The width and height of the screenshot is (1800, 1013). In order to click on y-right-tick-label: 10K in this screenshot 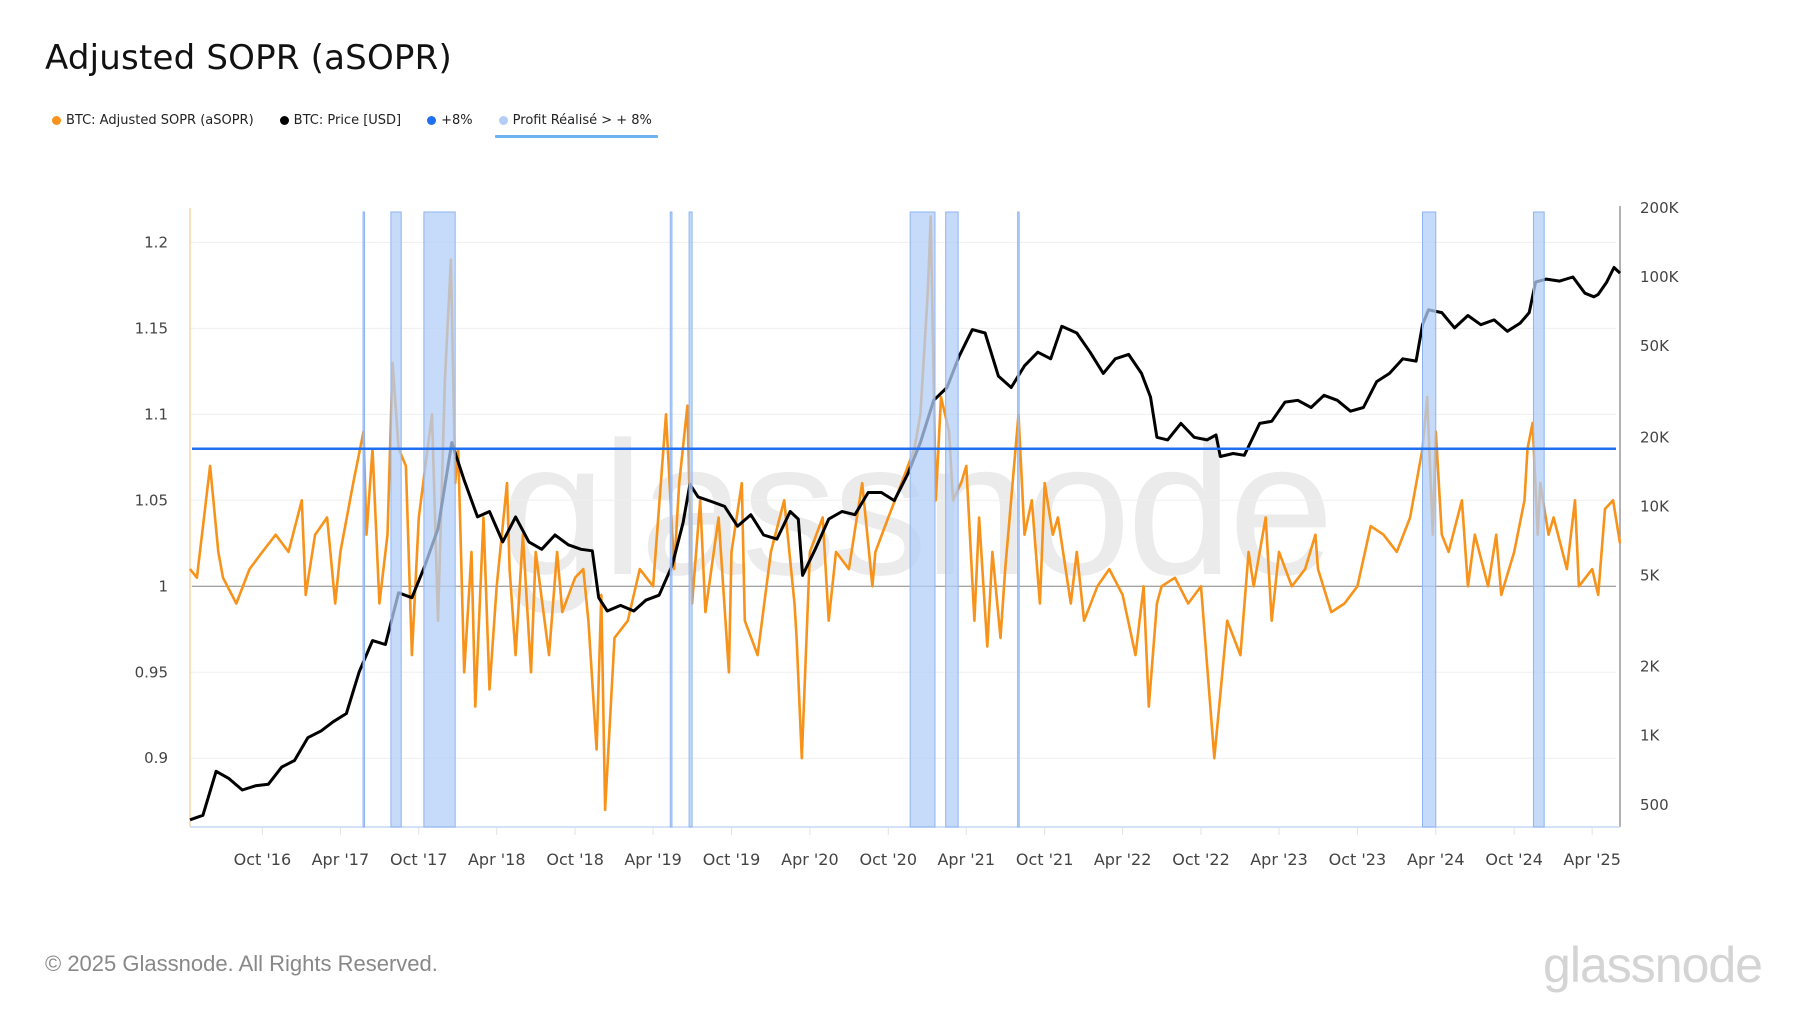, I will do `click(1655, 506)`.